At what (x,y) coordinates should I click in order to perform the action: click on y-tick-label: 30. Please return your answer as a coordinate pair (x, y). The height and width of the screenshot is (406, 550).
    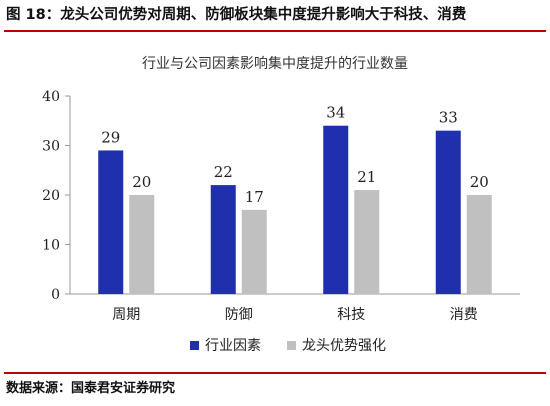
    Looking at the image, I should click on (51, 147).